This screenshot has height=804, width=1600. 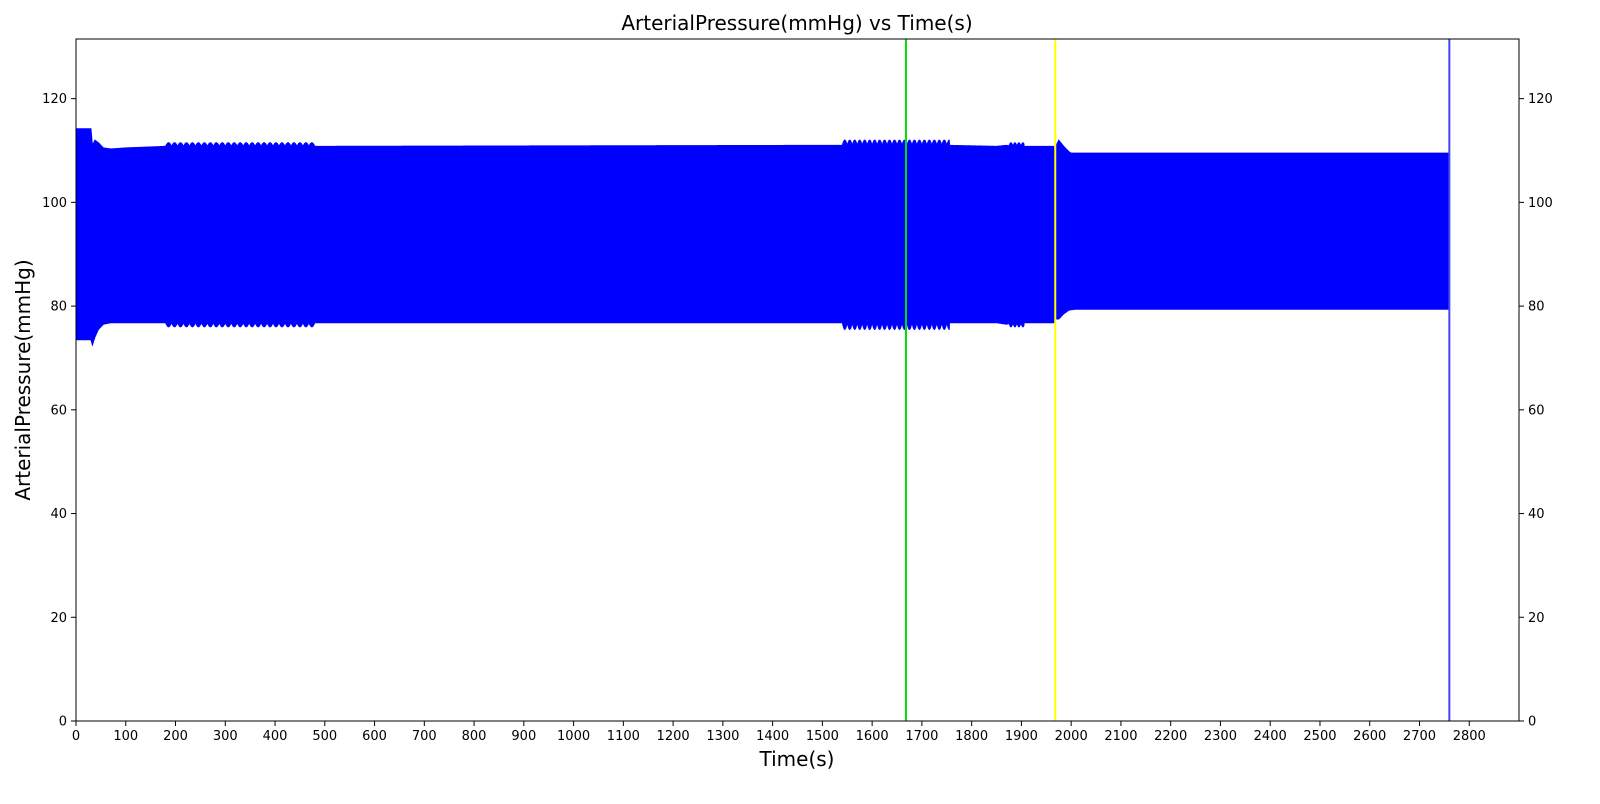 I want to click on x-tick-label: 1800, so click(x=971, y=736).